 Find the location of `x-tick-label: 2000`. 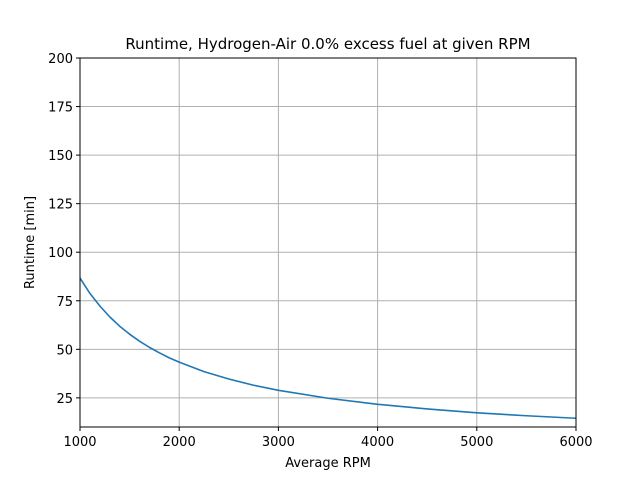

x-tick-label: 2000 is located at coordinates (179, 442).